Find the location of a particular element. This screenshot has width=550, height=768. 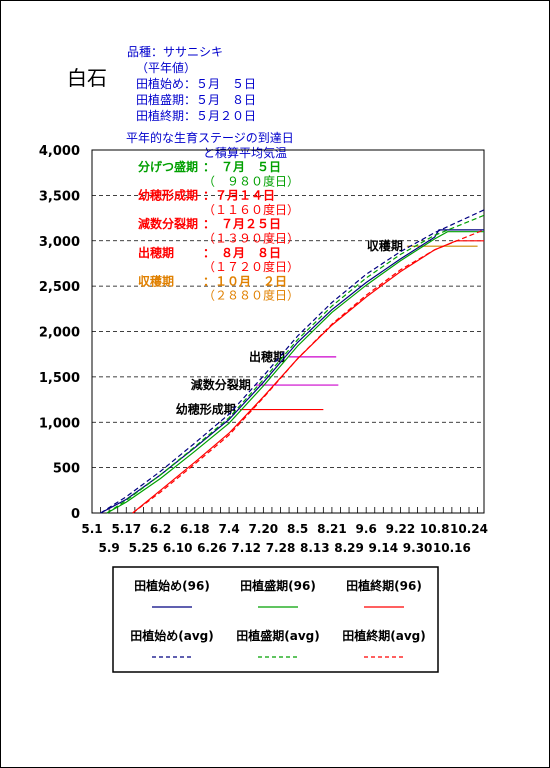

legend-label: 田植始め(96) is located at coordinates (172, 585).